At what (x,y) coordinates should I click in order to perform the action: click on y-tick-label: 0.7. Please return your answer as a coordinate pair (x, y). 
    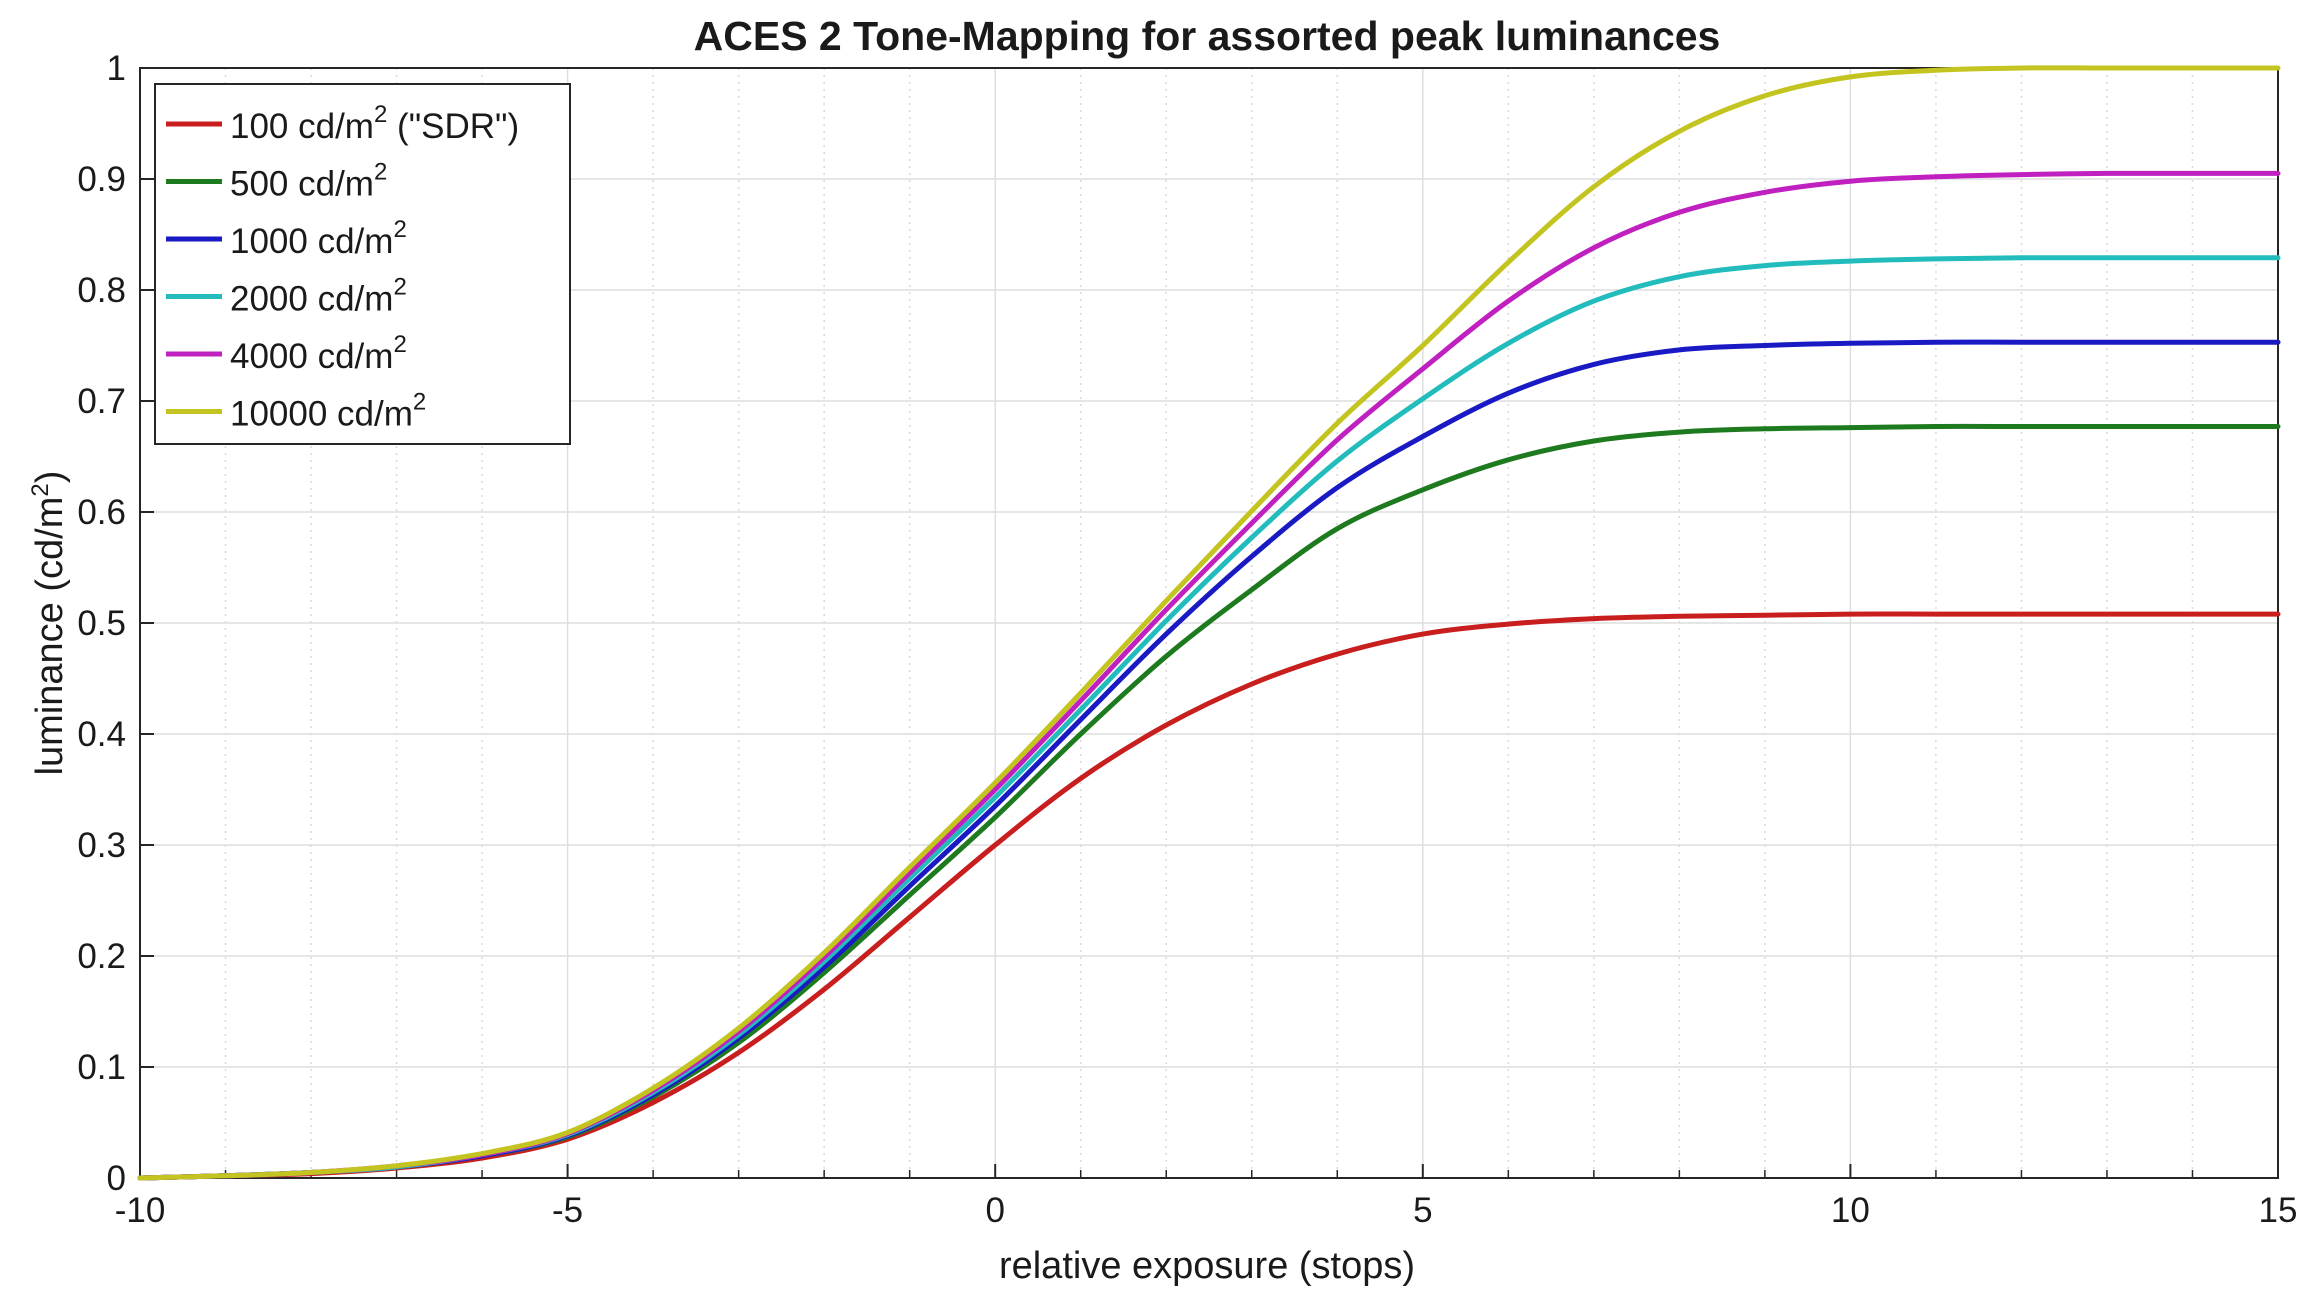
    Looking at the image, I should click on (101, 401).